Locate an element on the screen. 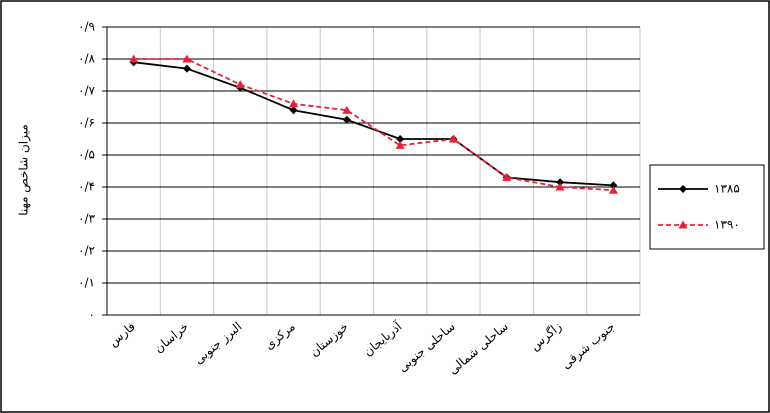 This screenshot has height=413, width=770. y-tick-label: ۰/۱ is located at coordinates (86, 283).